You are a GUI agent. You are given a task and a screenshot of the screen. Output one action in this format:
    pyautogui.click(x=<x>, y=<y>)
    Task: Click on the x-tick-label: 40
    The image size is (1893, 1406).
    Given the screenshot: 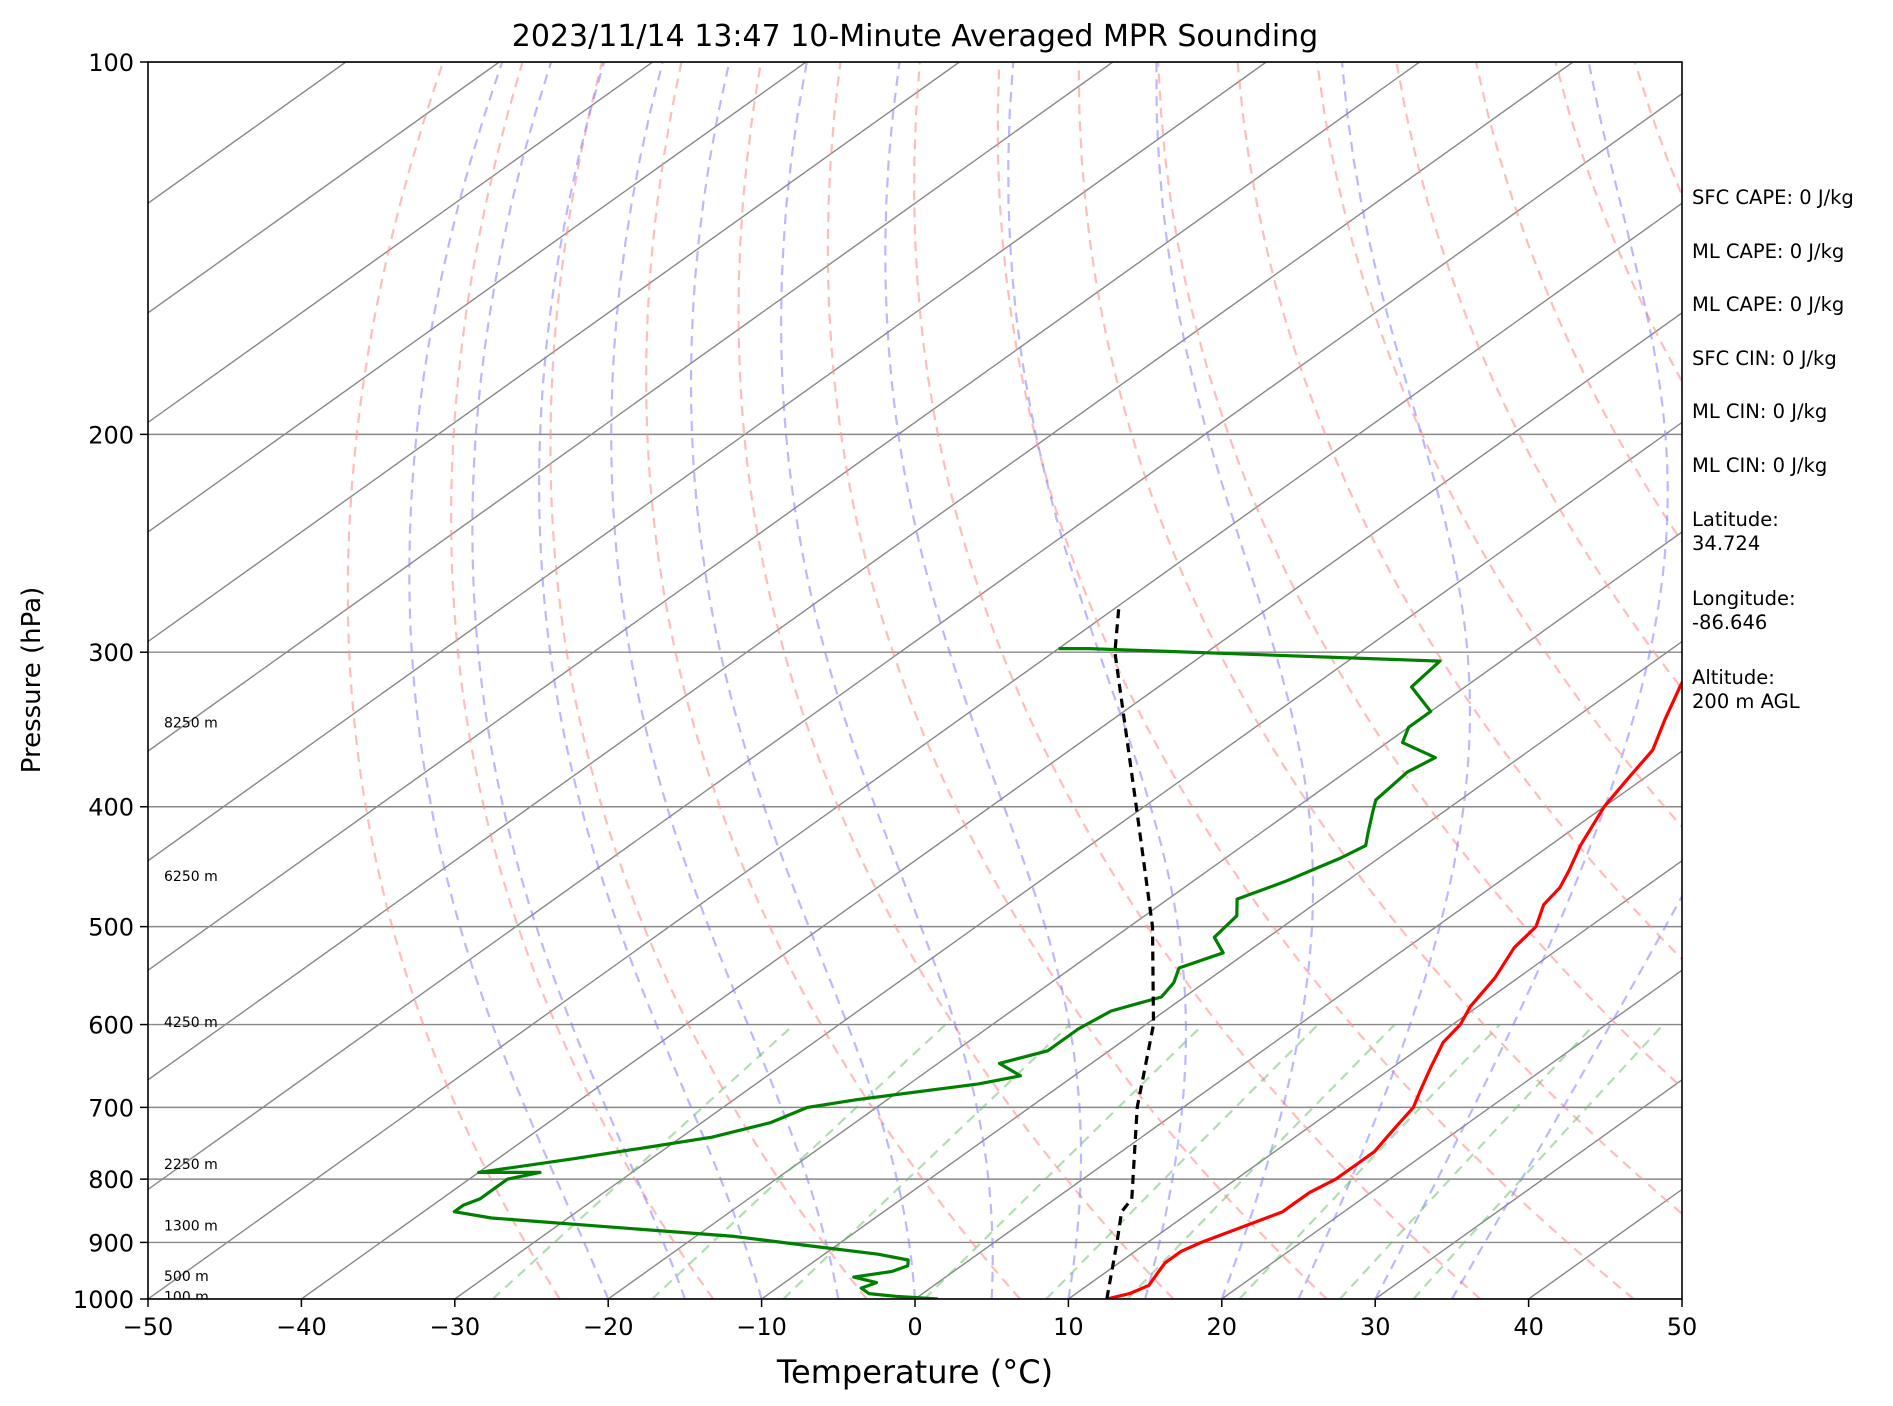 What is the action you would take?
    pyautogui.click(x=1528, y=1327)
    